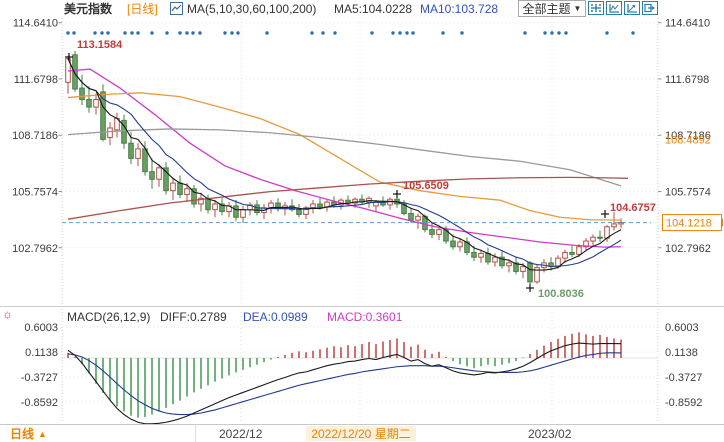  Describe the element at coordinates (275, 317) in the screenshot. I see `macd-dea-value: DEA:0.0989` at that location.